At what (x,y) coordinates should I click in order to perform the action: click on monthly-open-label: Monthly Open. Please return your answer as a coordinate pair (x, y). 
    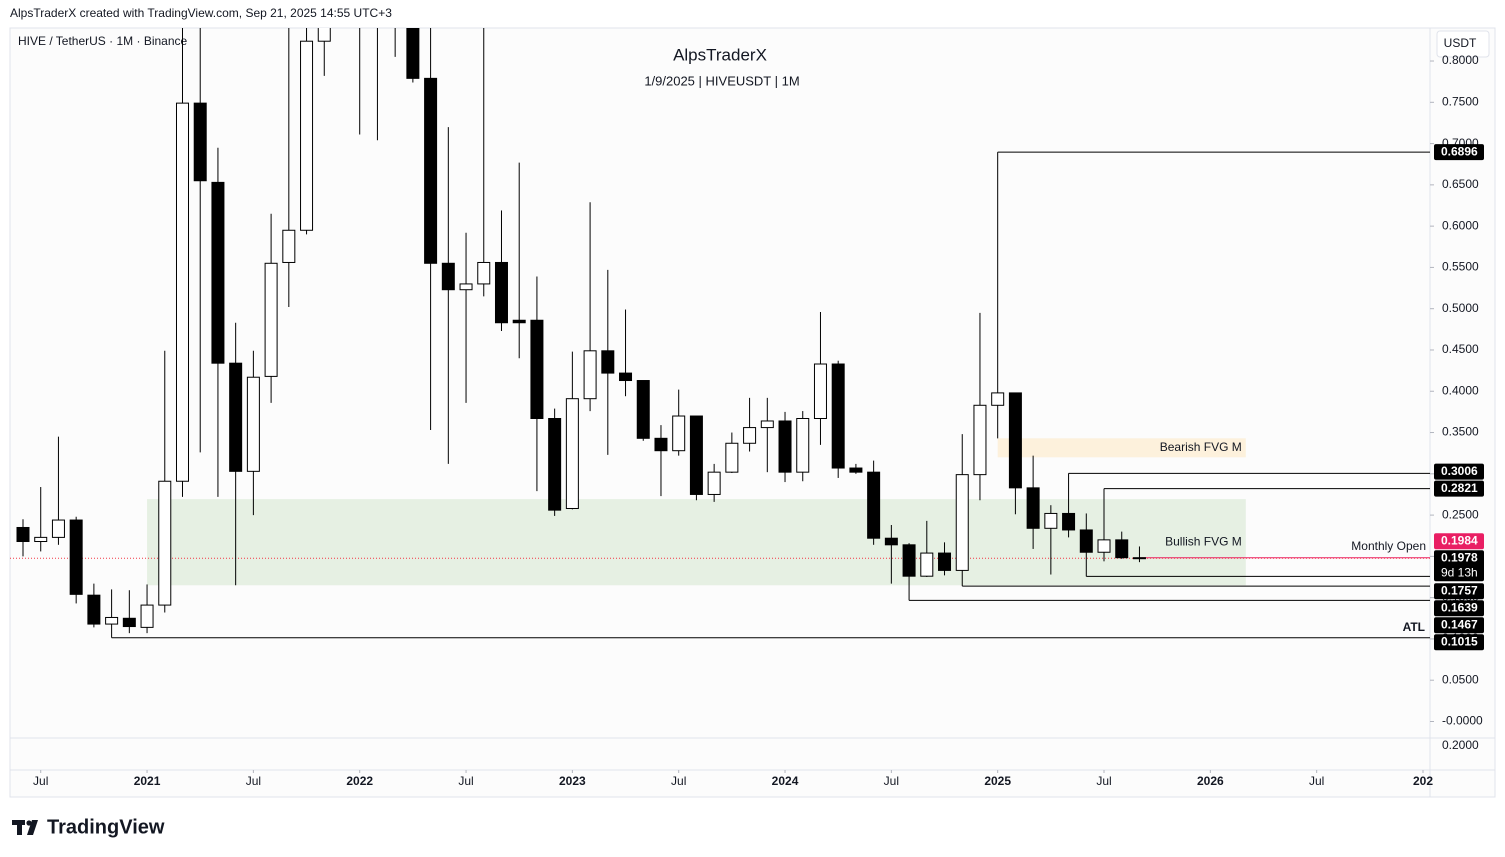
    Looking at the image, I should click on (1388, 546).